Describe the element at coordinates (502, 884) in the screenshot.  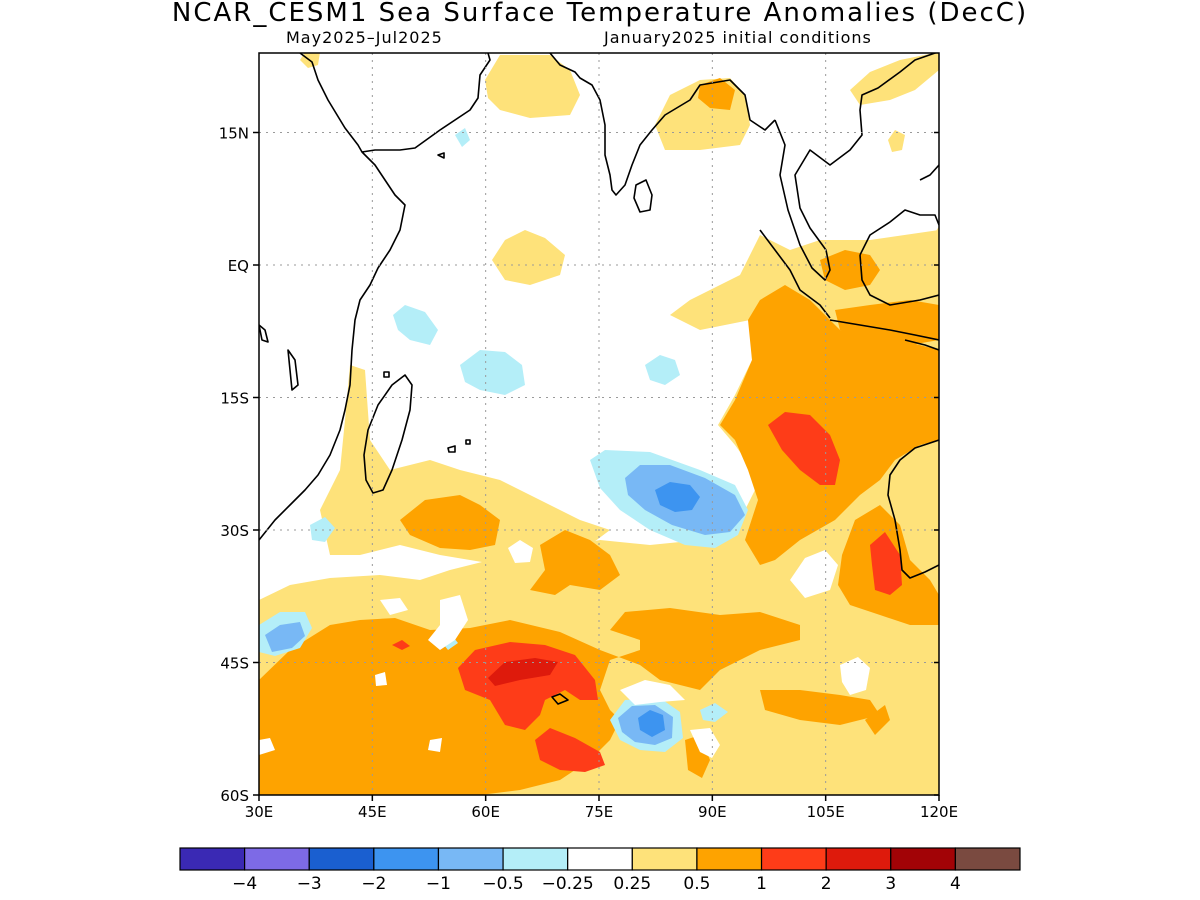
I see `colorbar-label: −0.5` at that location.